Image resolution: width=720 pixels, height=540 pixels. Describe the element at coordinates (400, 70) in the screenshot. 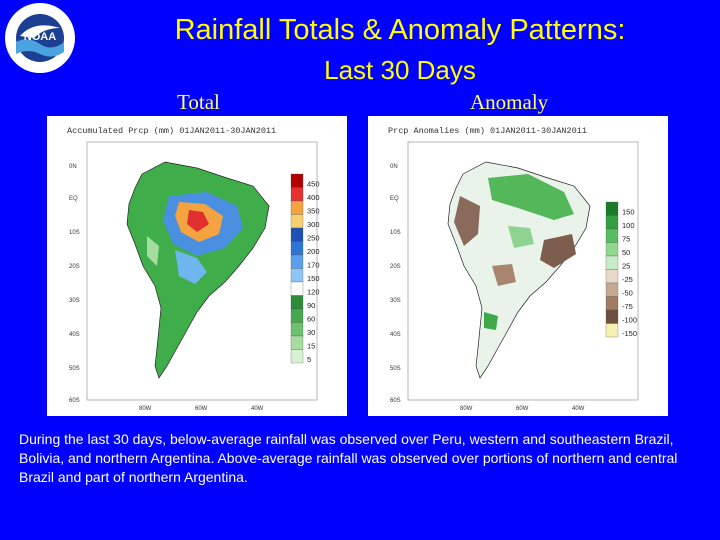

I see `slide-subtitle: Last 30 Days` at that location.